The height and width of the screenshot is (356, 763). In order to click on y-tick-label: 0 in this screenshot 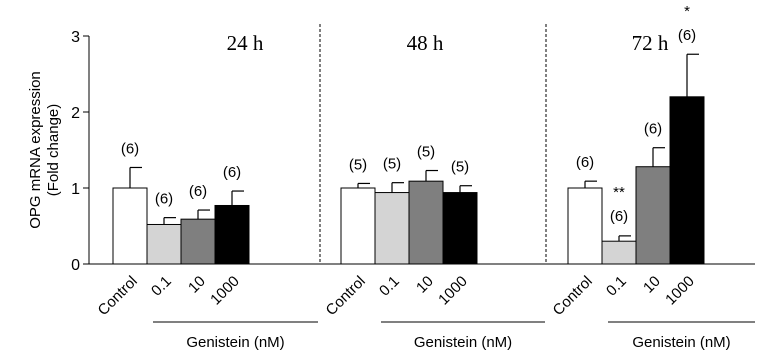, I will do `click(75, 265)`.